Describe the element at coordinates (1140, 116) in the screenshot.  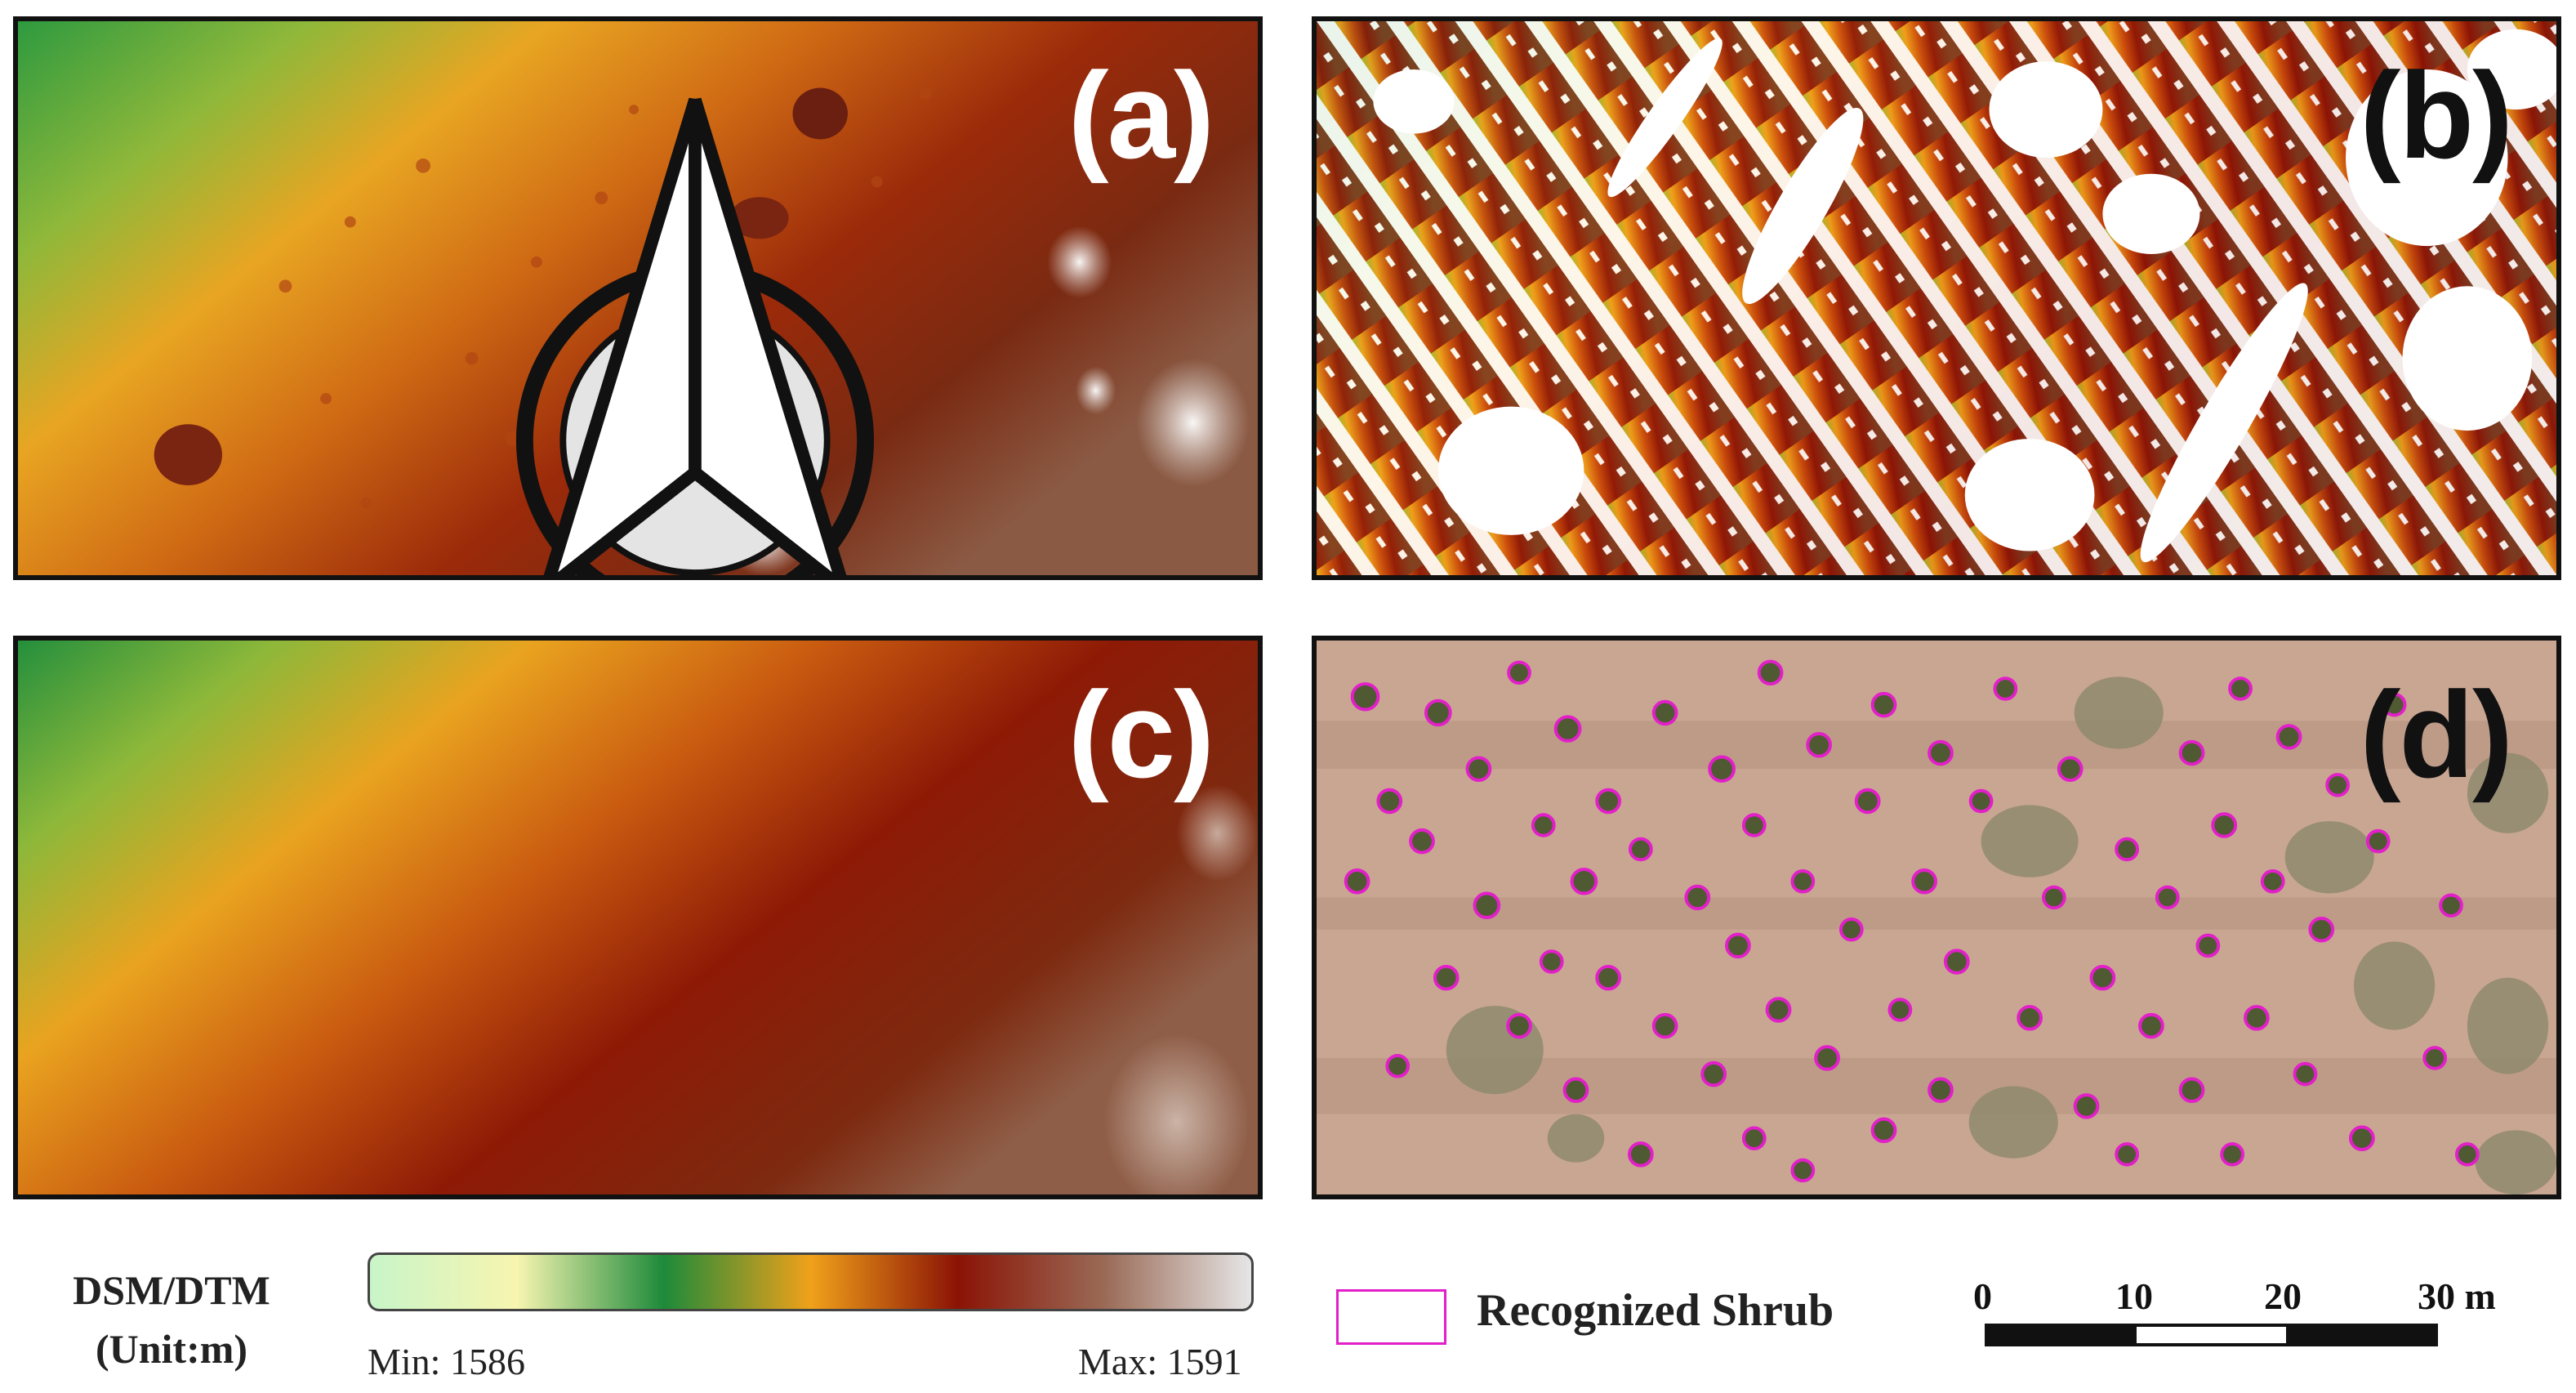
I see `panel-label-a: (a)` at that location.